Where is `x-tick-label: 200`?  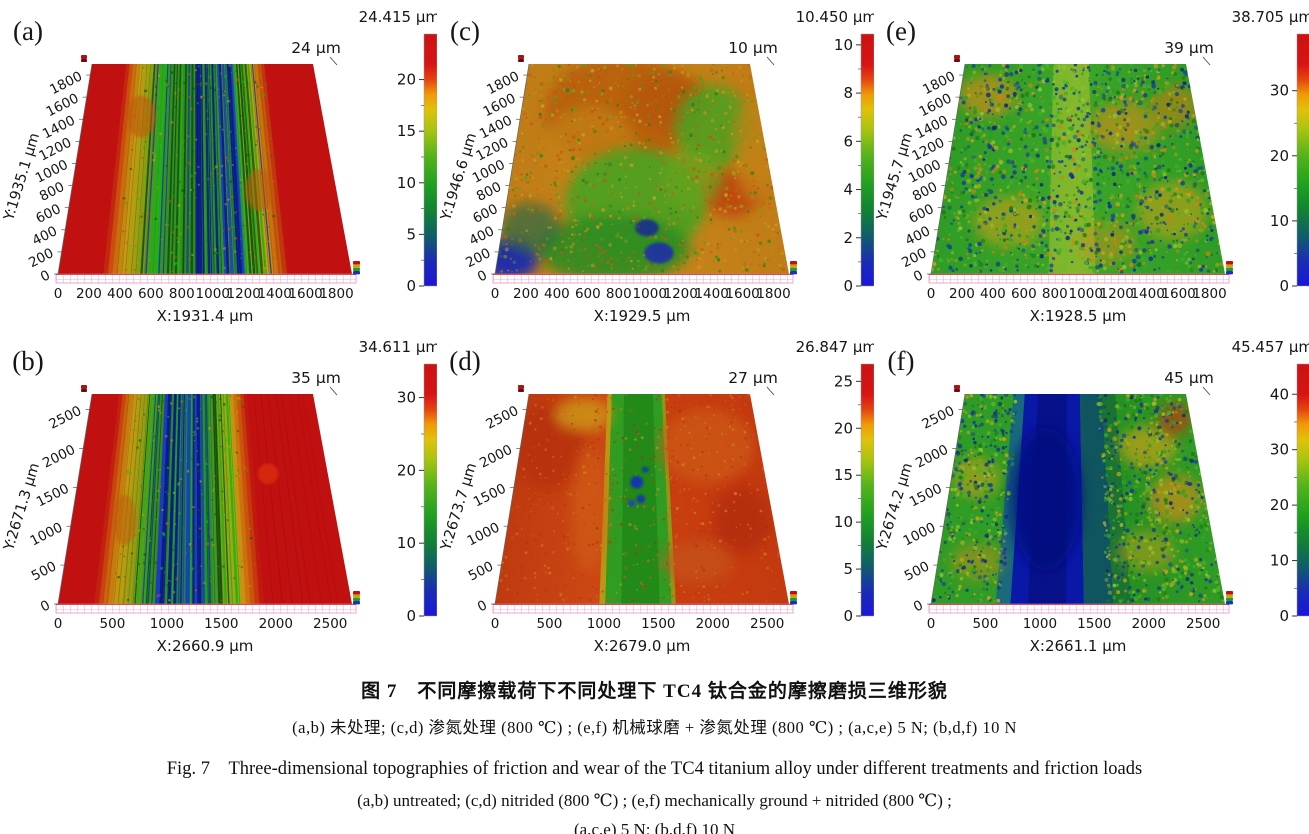 x-tick-label: 200 is located at coordinates (962, 294).